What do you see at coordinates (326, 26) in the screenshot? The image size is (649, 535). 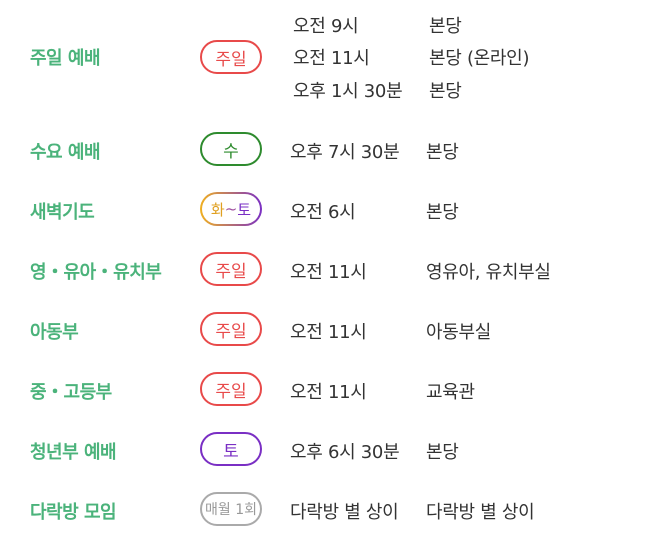 I see `service-time: 오전 9시` at bounding box center [326, 26].